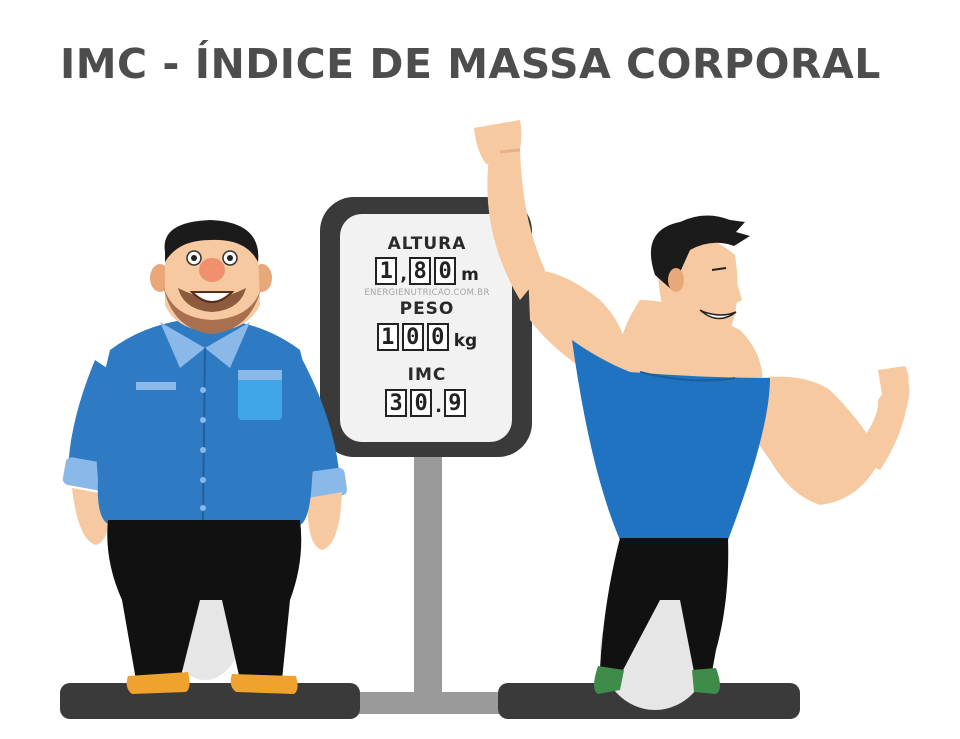 This screenshot has height=739, width=960. I want to click on imc-digit: 3, so click(396, 403).